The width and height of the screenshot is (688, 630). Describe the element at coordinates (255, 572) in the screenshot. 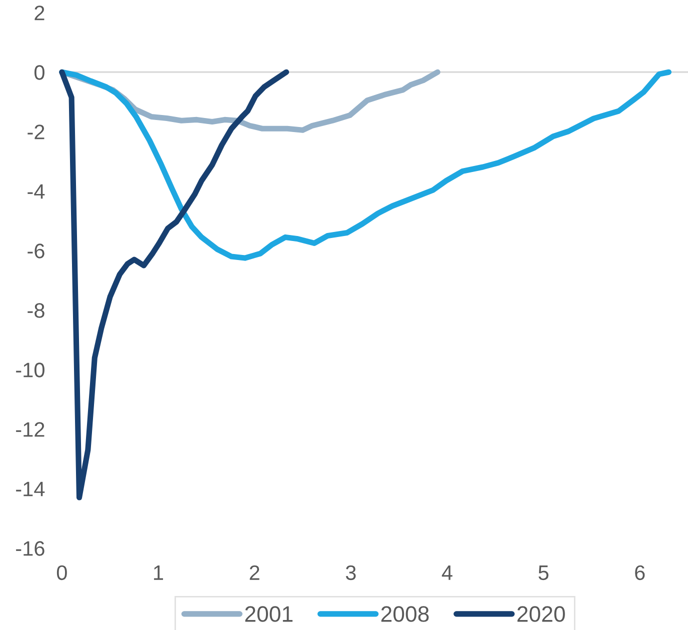

I see `x-tick-label: 2` at that location.